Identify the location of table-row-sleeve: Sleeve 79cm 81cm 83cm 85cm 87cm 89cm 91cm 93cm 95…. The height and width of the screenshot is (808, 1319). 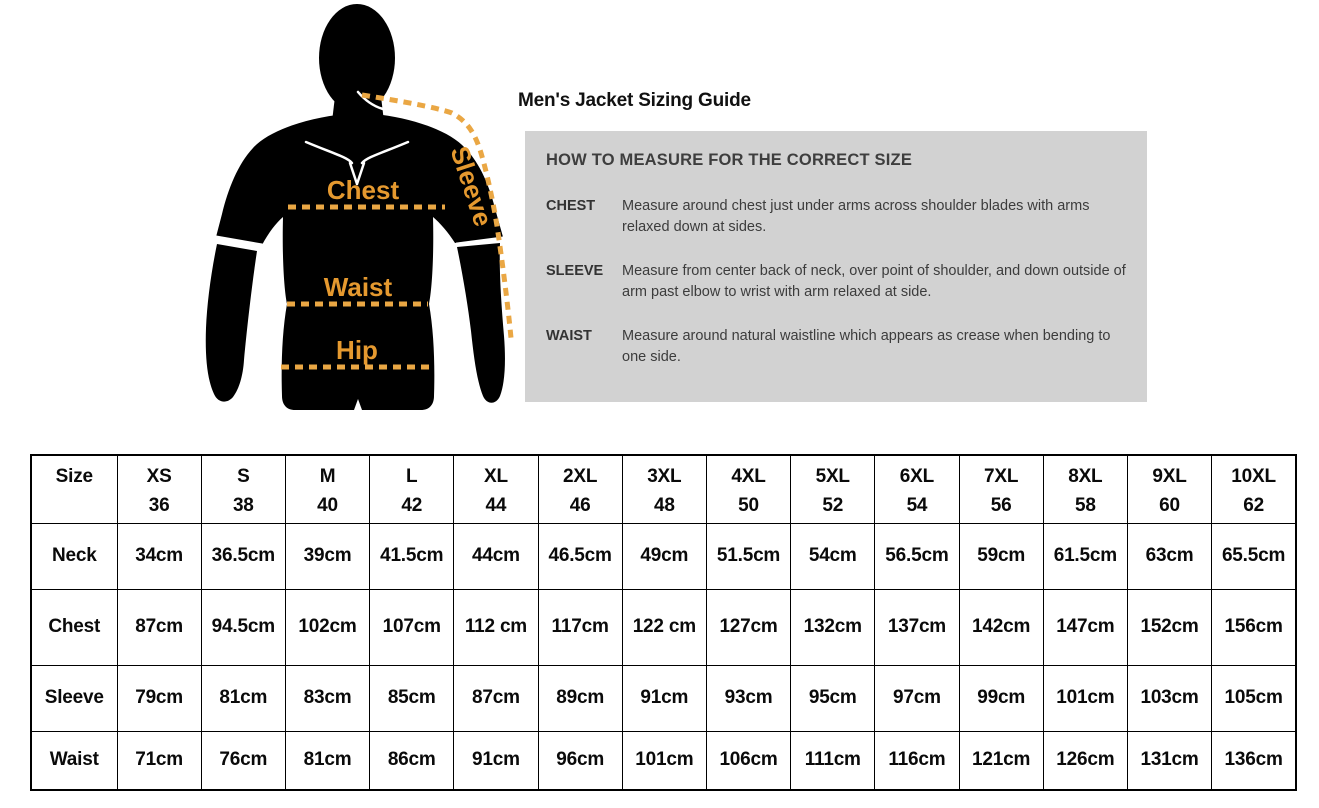
(663, 698).